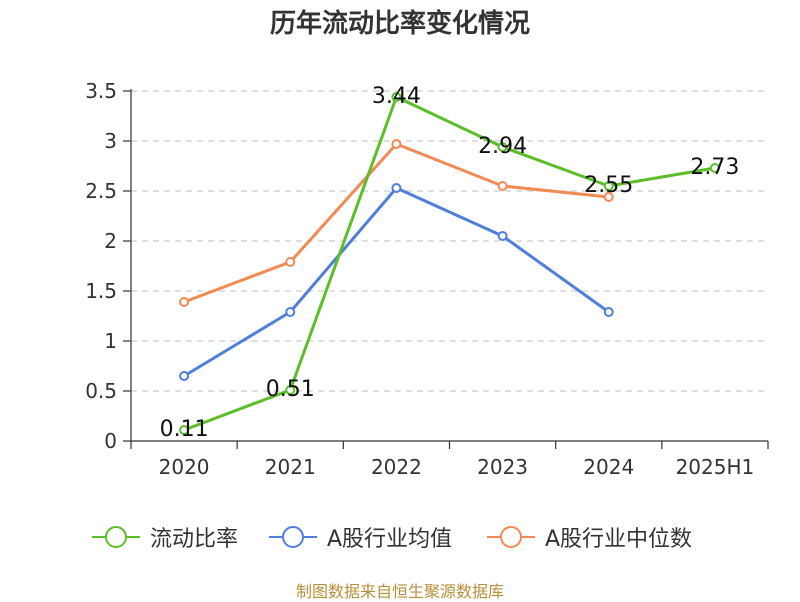 The height and width of the screenshot is (602, 800). Describe the element at coordinates (101, 391) in the screenshot. I see `y-tick-label: 0.5` at that location.